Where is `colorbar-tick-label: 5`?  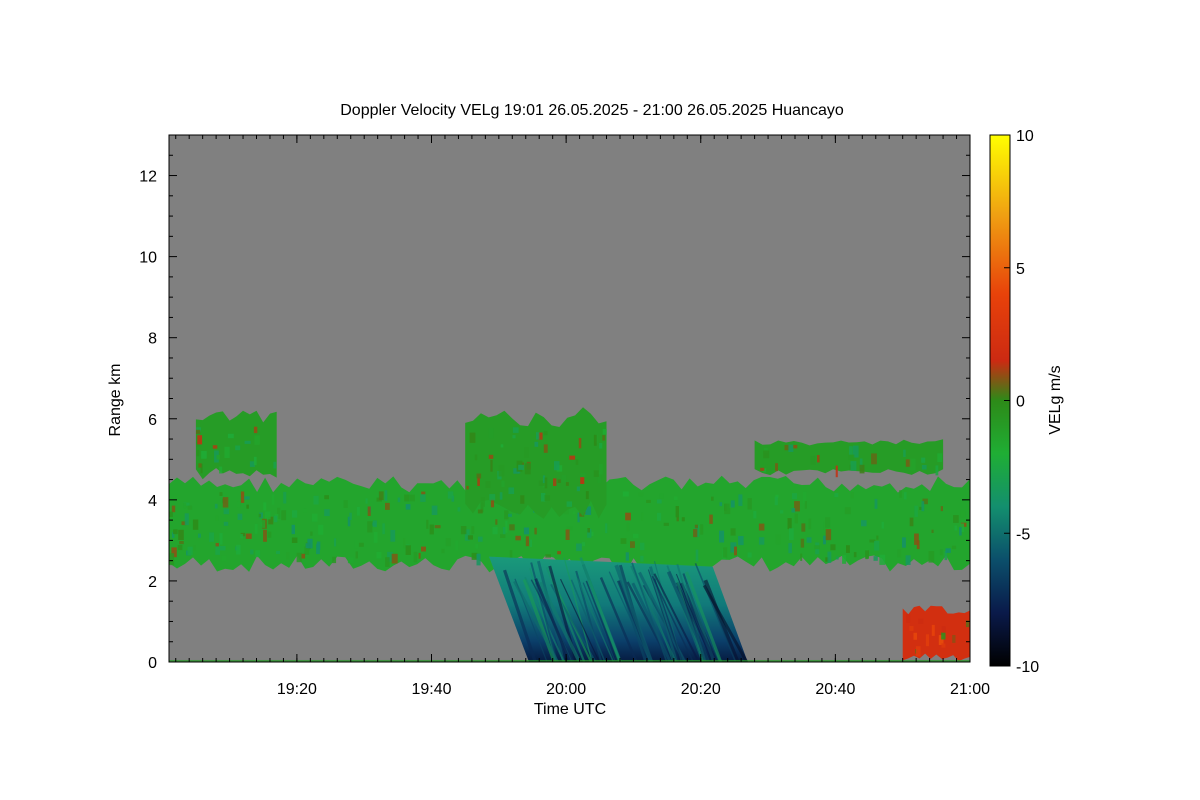
colorbar-tick-label: 5 is located at coordinates (1020, 269).